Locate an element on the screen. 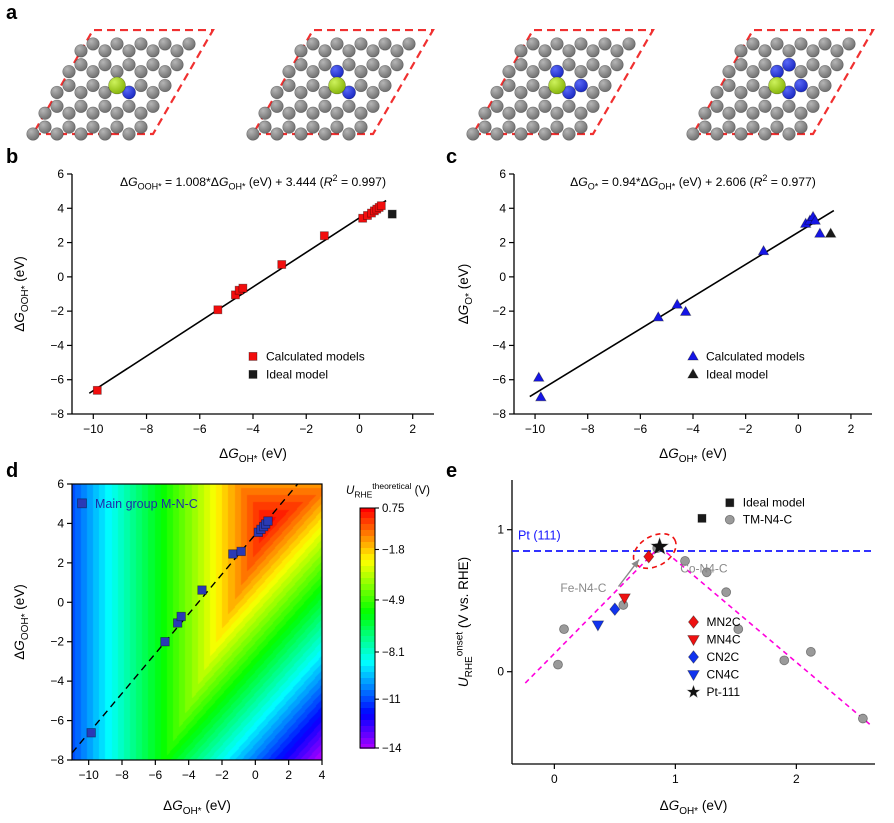  colorbar-tick-label: −8.1 is located at coordinates (393, 653).